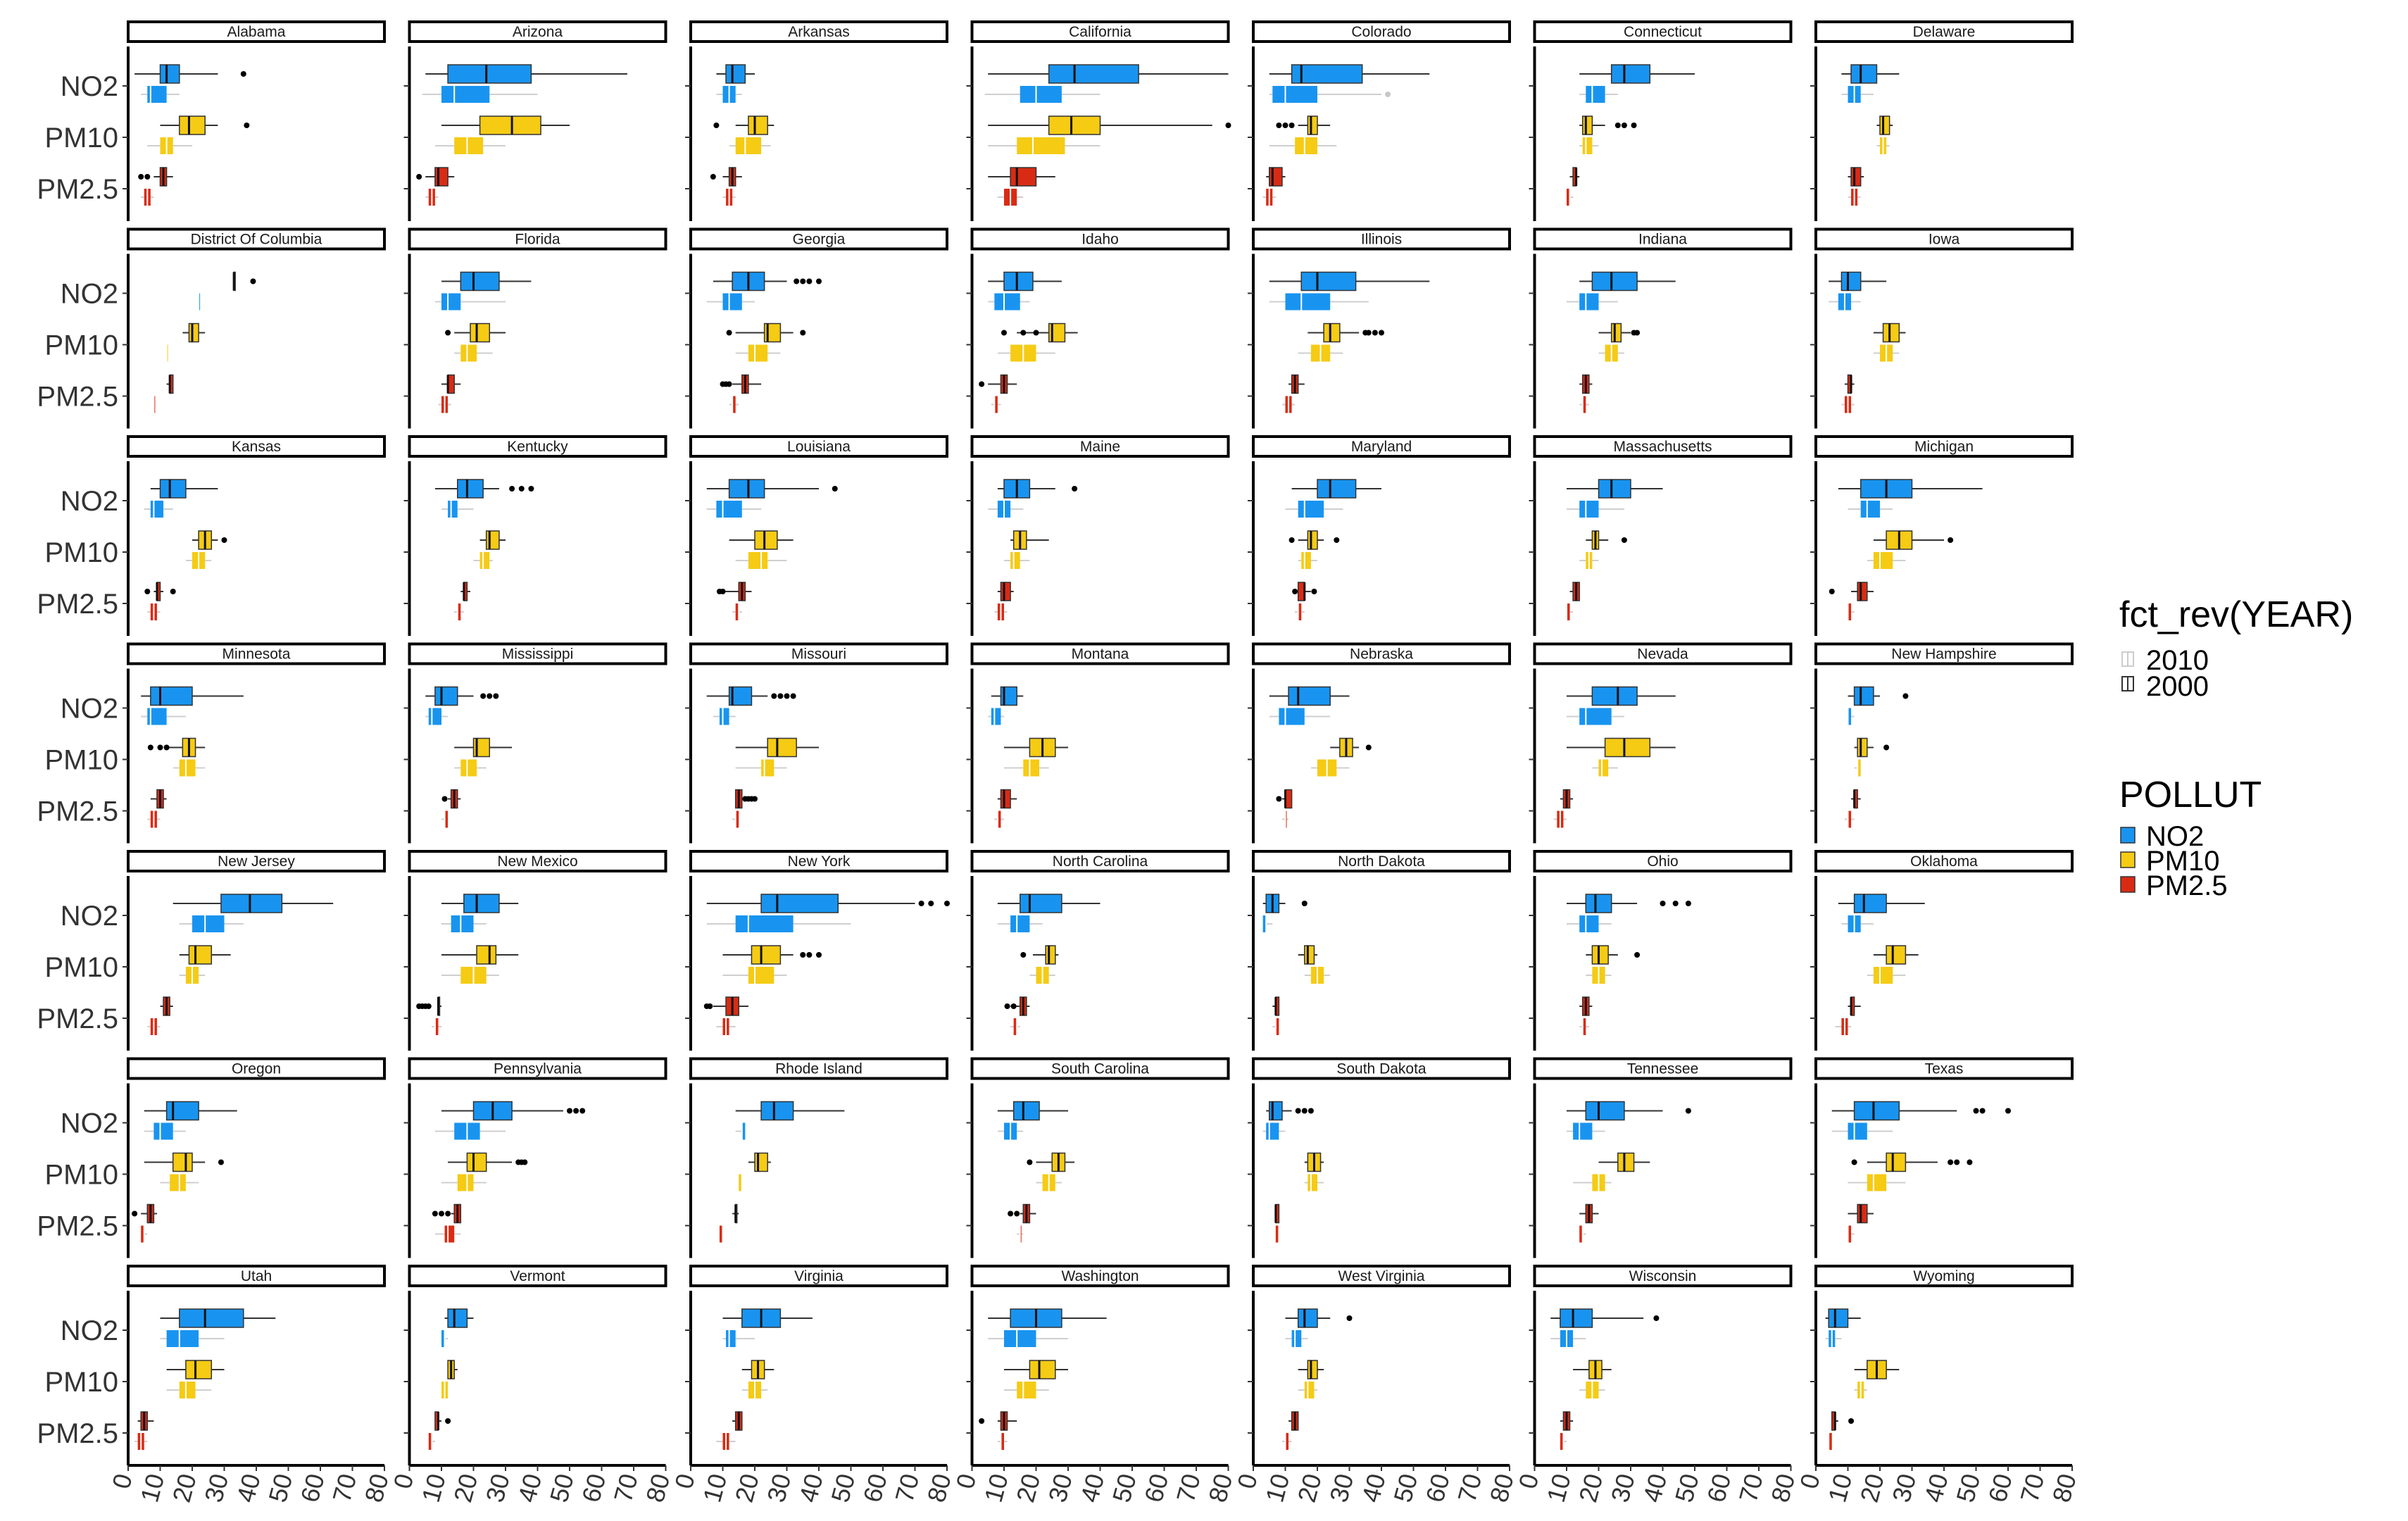 The height and width of the screenshot is (1521, 2408). Describe the element at coordinates (77, 604) in the screenshot. I see `y-tick-label-pm2-5: PM2.5` at that location.